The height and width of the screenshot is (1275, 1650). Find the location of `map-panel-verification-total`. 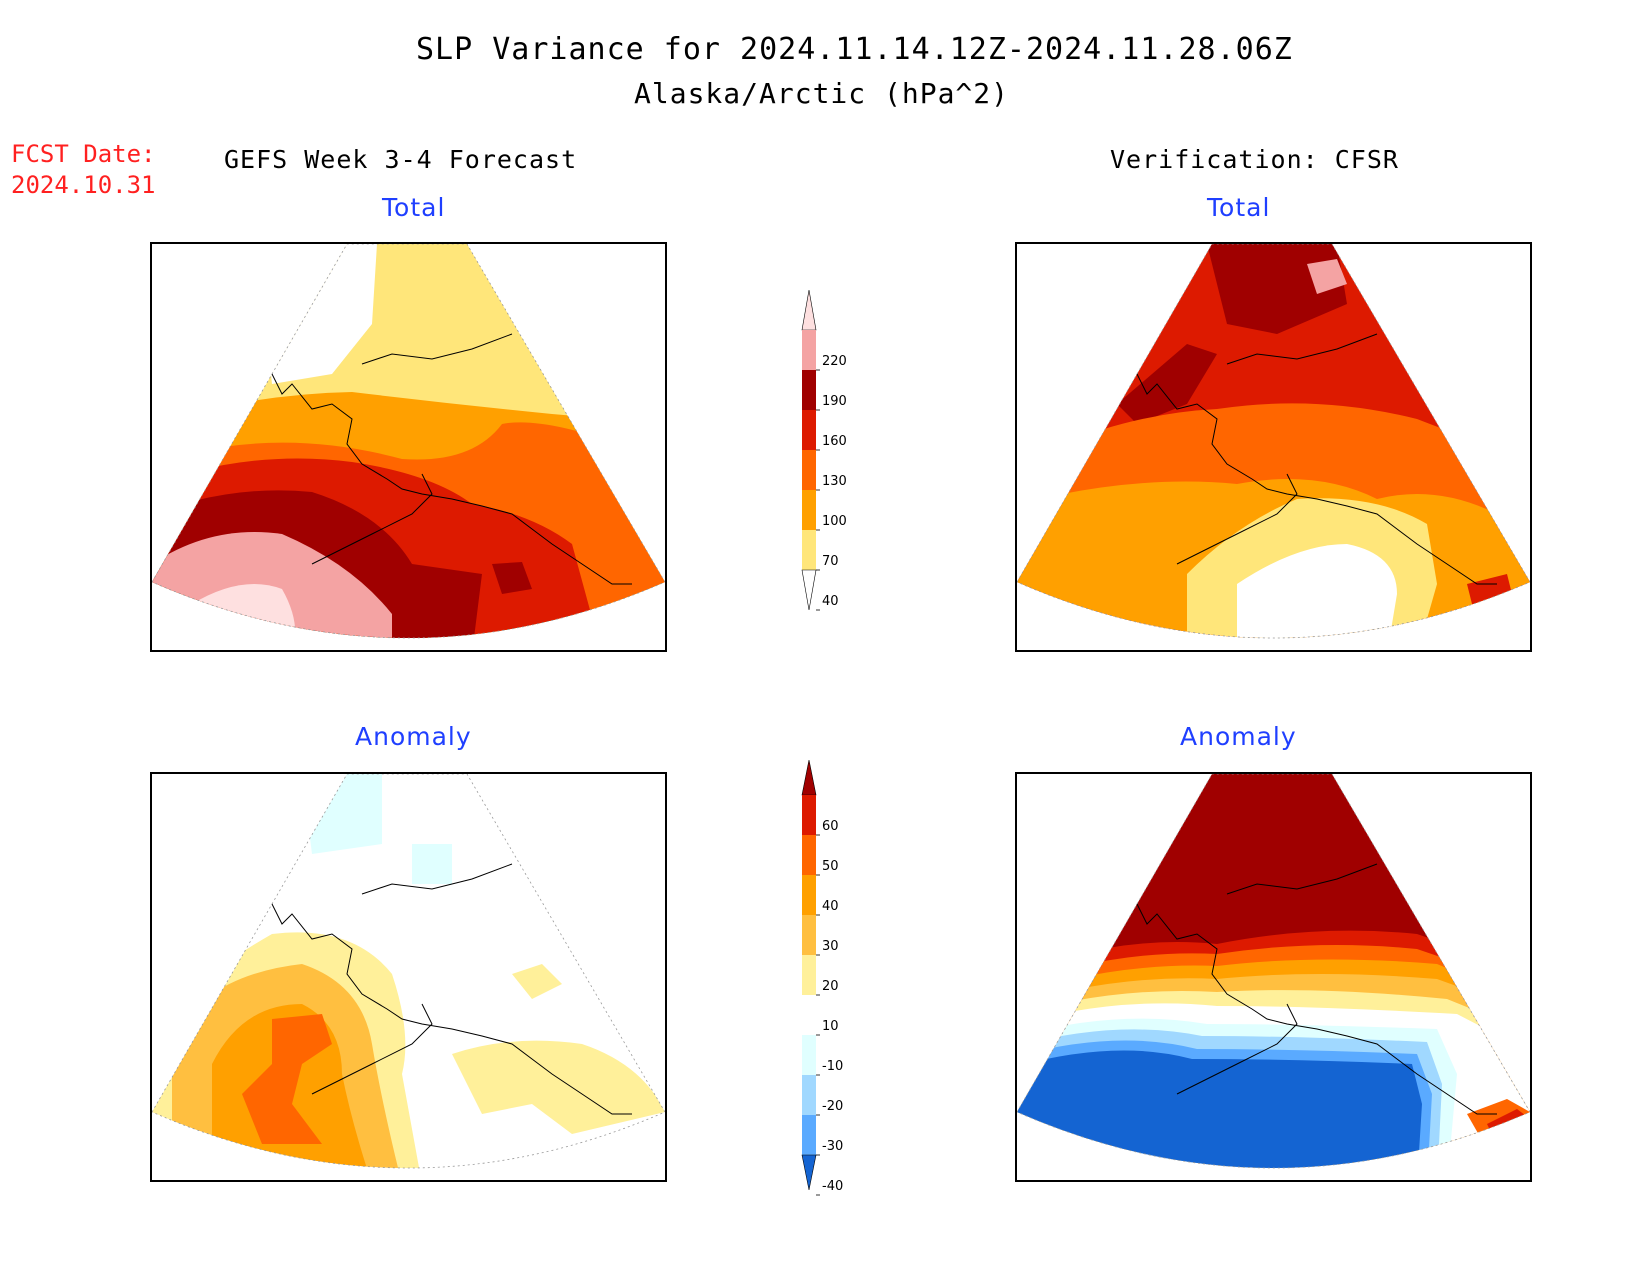

map-panel-verification-total is located at coordinates (1273, 447).